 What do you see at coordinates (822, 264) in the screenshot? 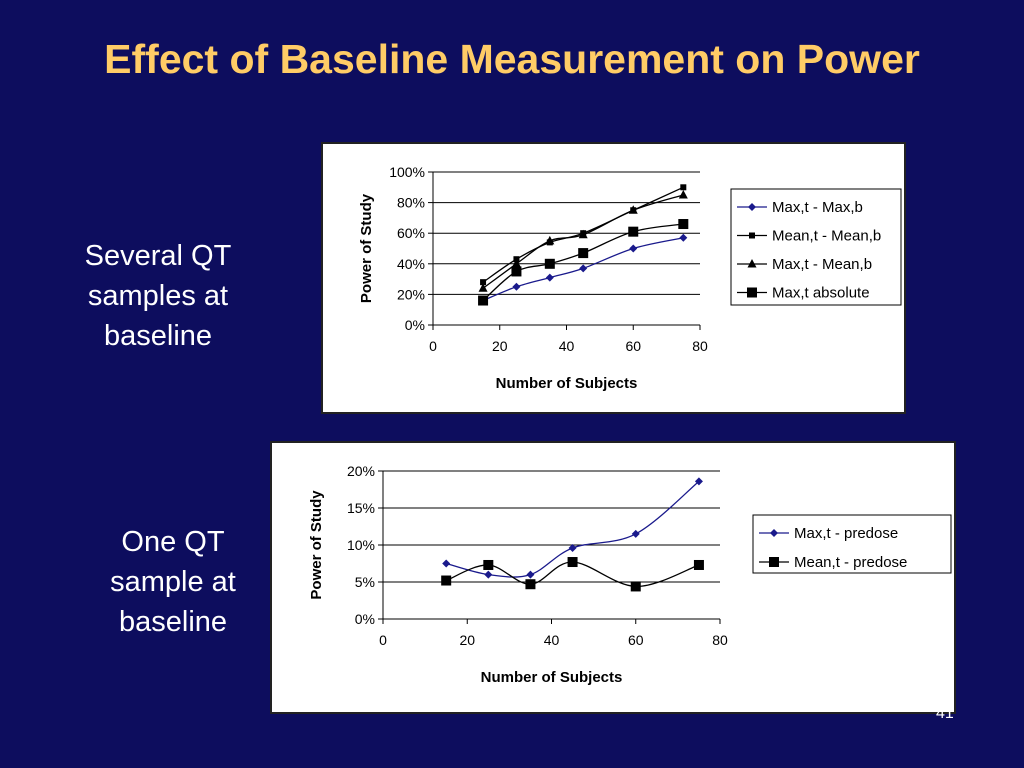
I see `legend-label: Max,t - Mean,b` at bounding box center [822, 264].